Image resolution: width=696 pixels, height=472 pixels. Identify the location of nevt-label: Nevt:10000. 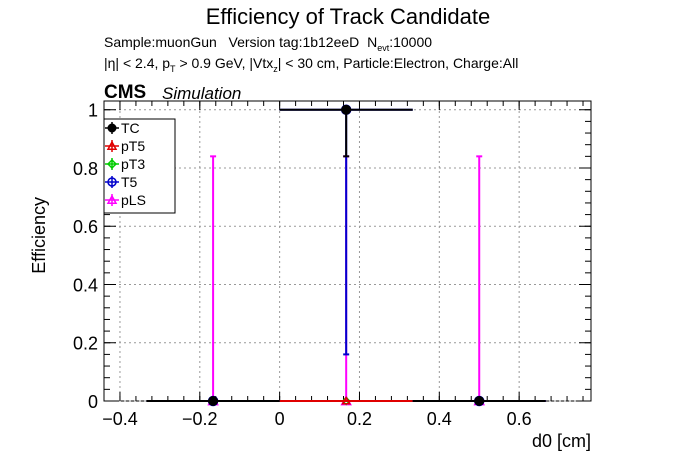
(400, 43).